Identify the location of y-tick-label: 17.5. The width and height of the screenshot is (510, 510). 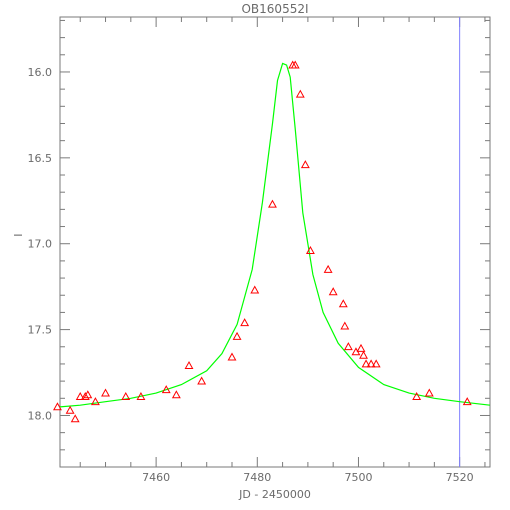
(40, 330).